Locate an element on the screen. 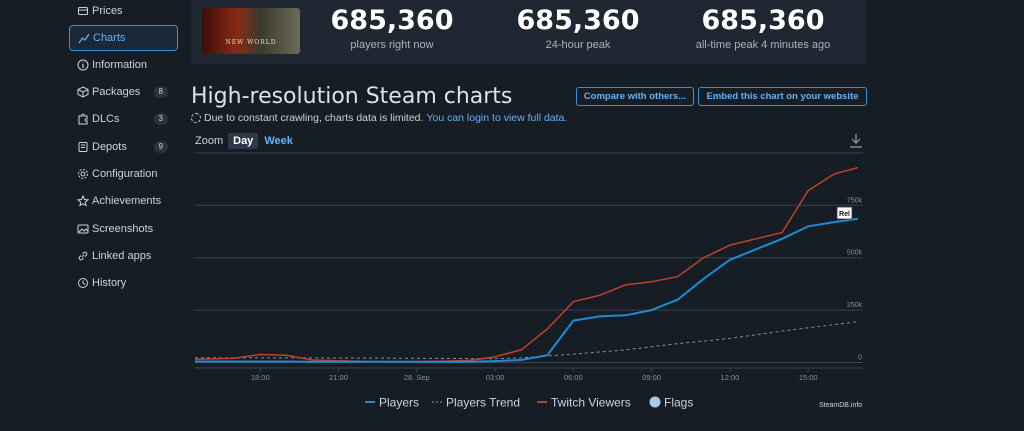 Image resolution: width=1024 pixels, height=431 pixels. history-icon is located at coordinates (83, 283).